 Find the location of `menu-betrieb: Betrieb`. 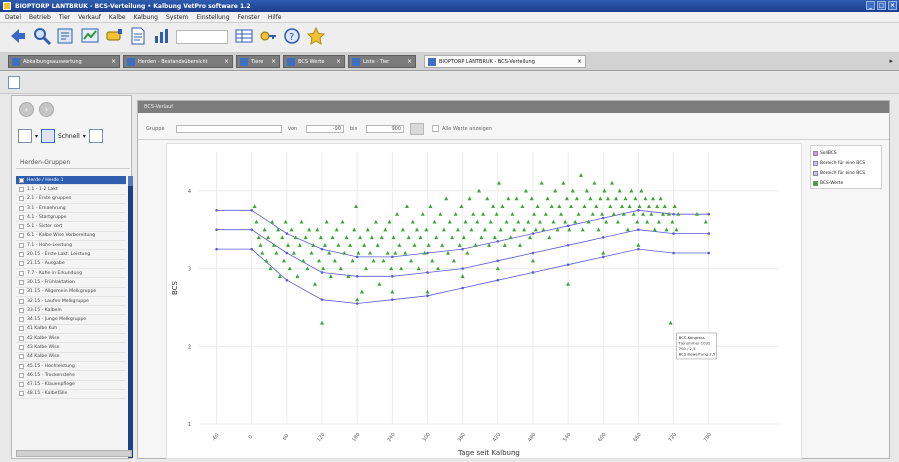

menu-betrieb: Betrieb is located at coordinates (40, 17).